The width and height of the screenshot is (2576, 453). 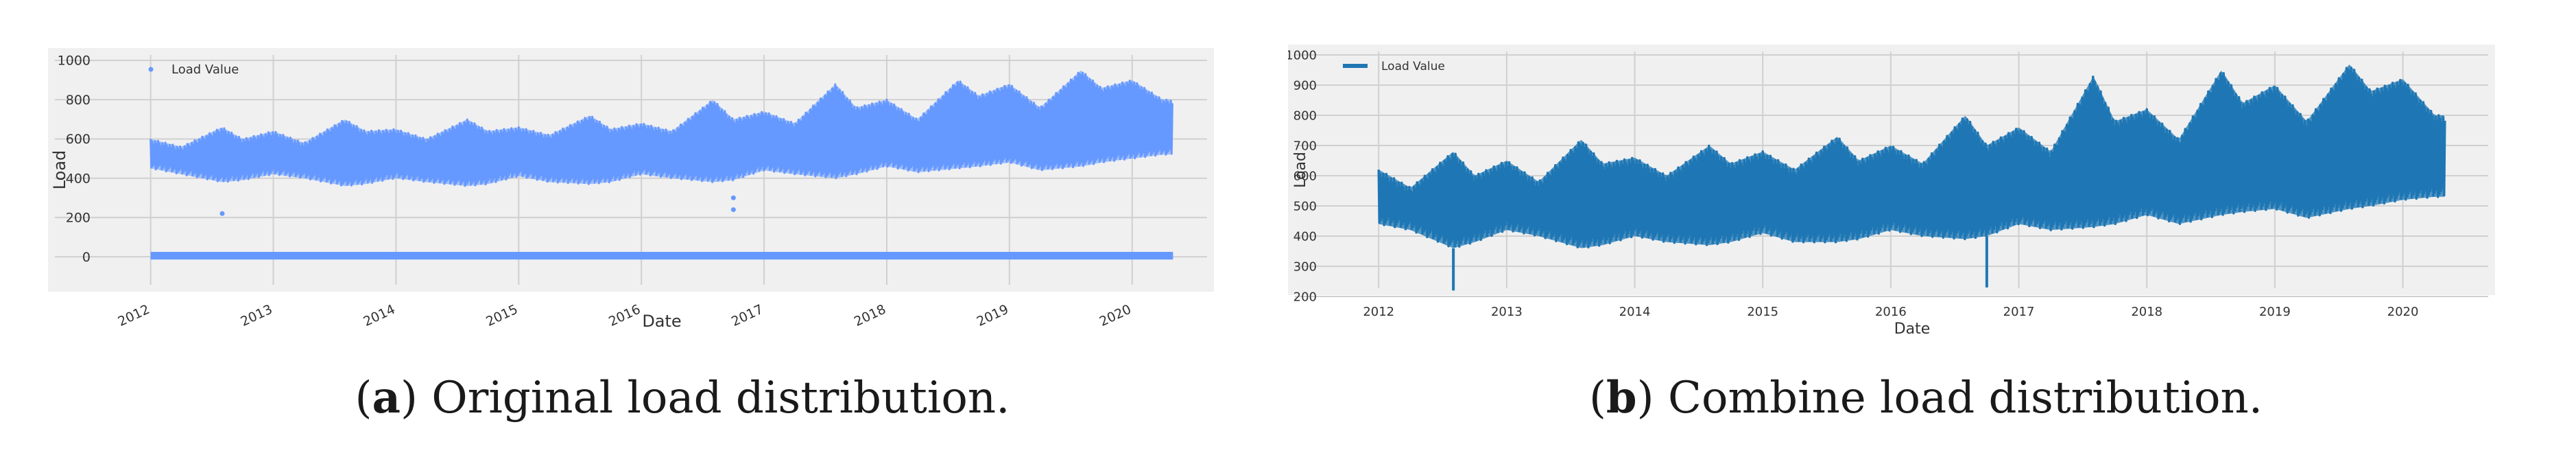 What do you see at coordinates (151, 69) in the screenshot?
I see `legend-marker` at bounding box center [151, 69].